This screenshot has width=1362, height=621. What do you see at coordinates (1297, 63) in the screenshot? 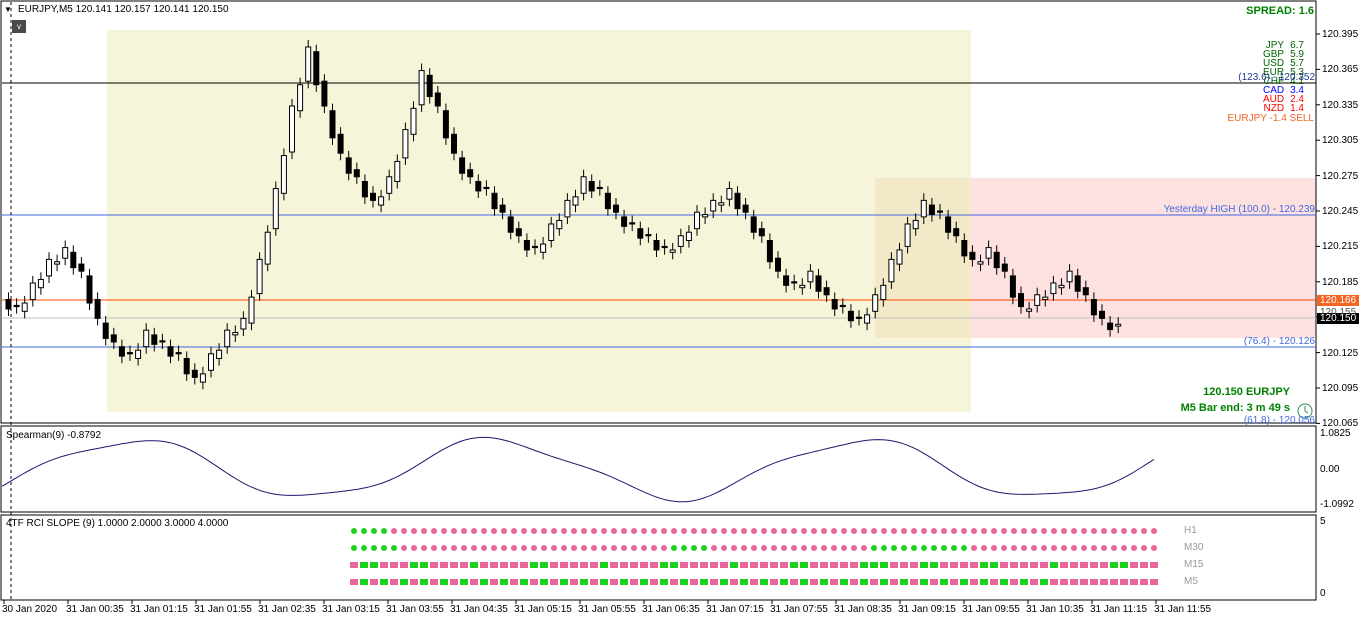
I see `currency-value: 5.7` at bounding box center [1297, 63].